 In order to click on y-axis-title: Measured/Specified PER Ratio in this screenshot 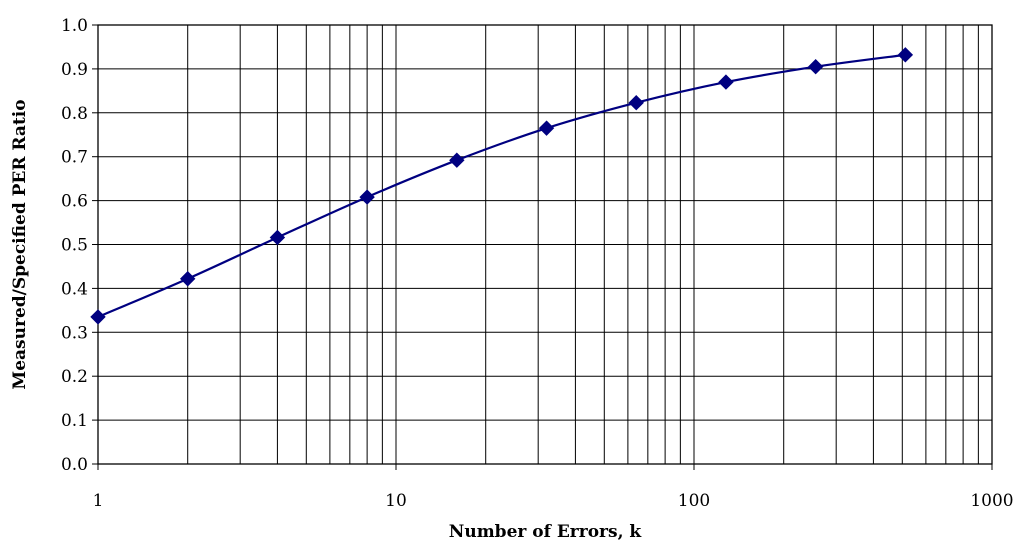, I will do `click(20, 244)`.